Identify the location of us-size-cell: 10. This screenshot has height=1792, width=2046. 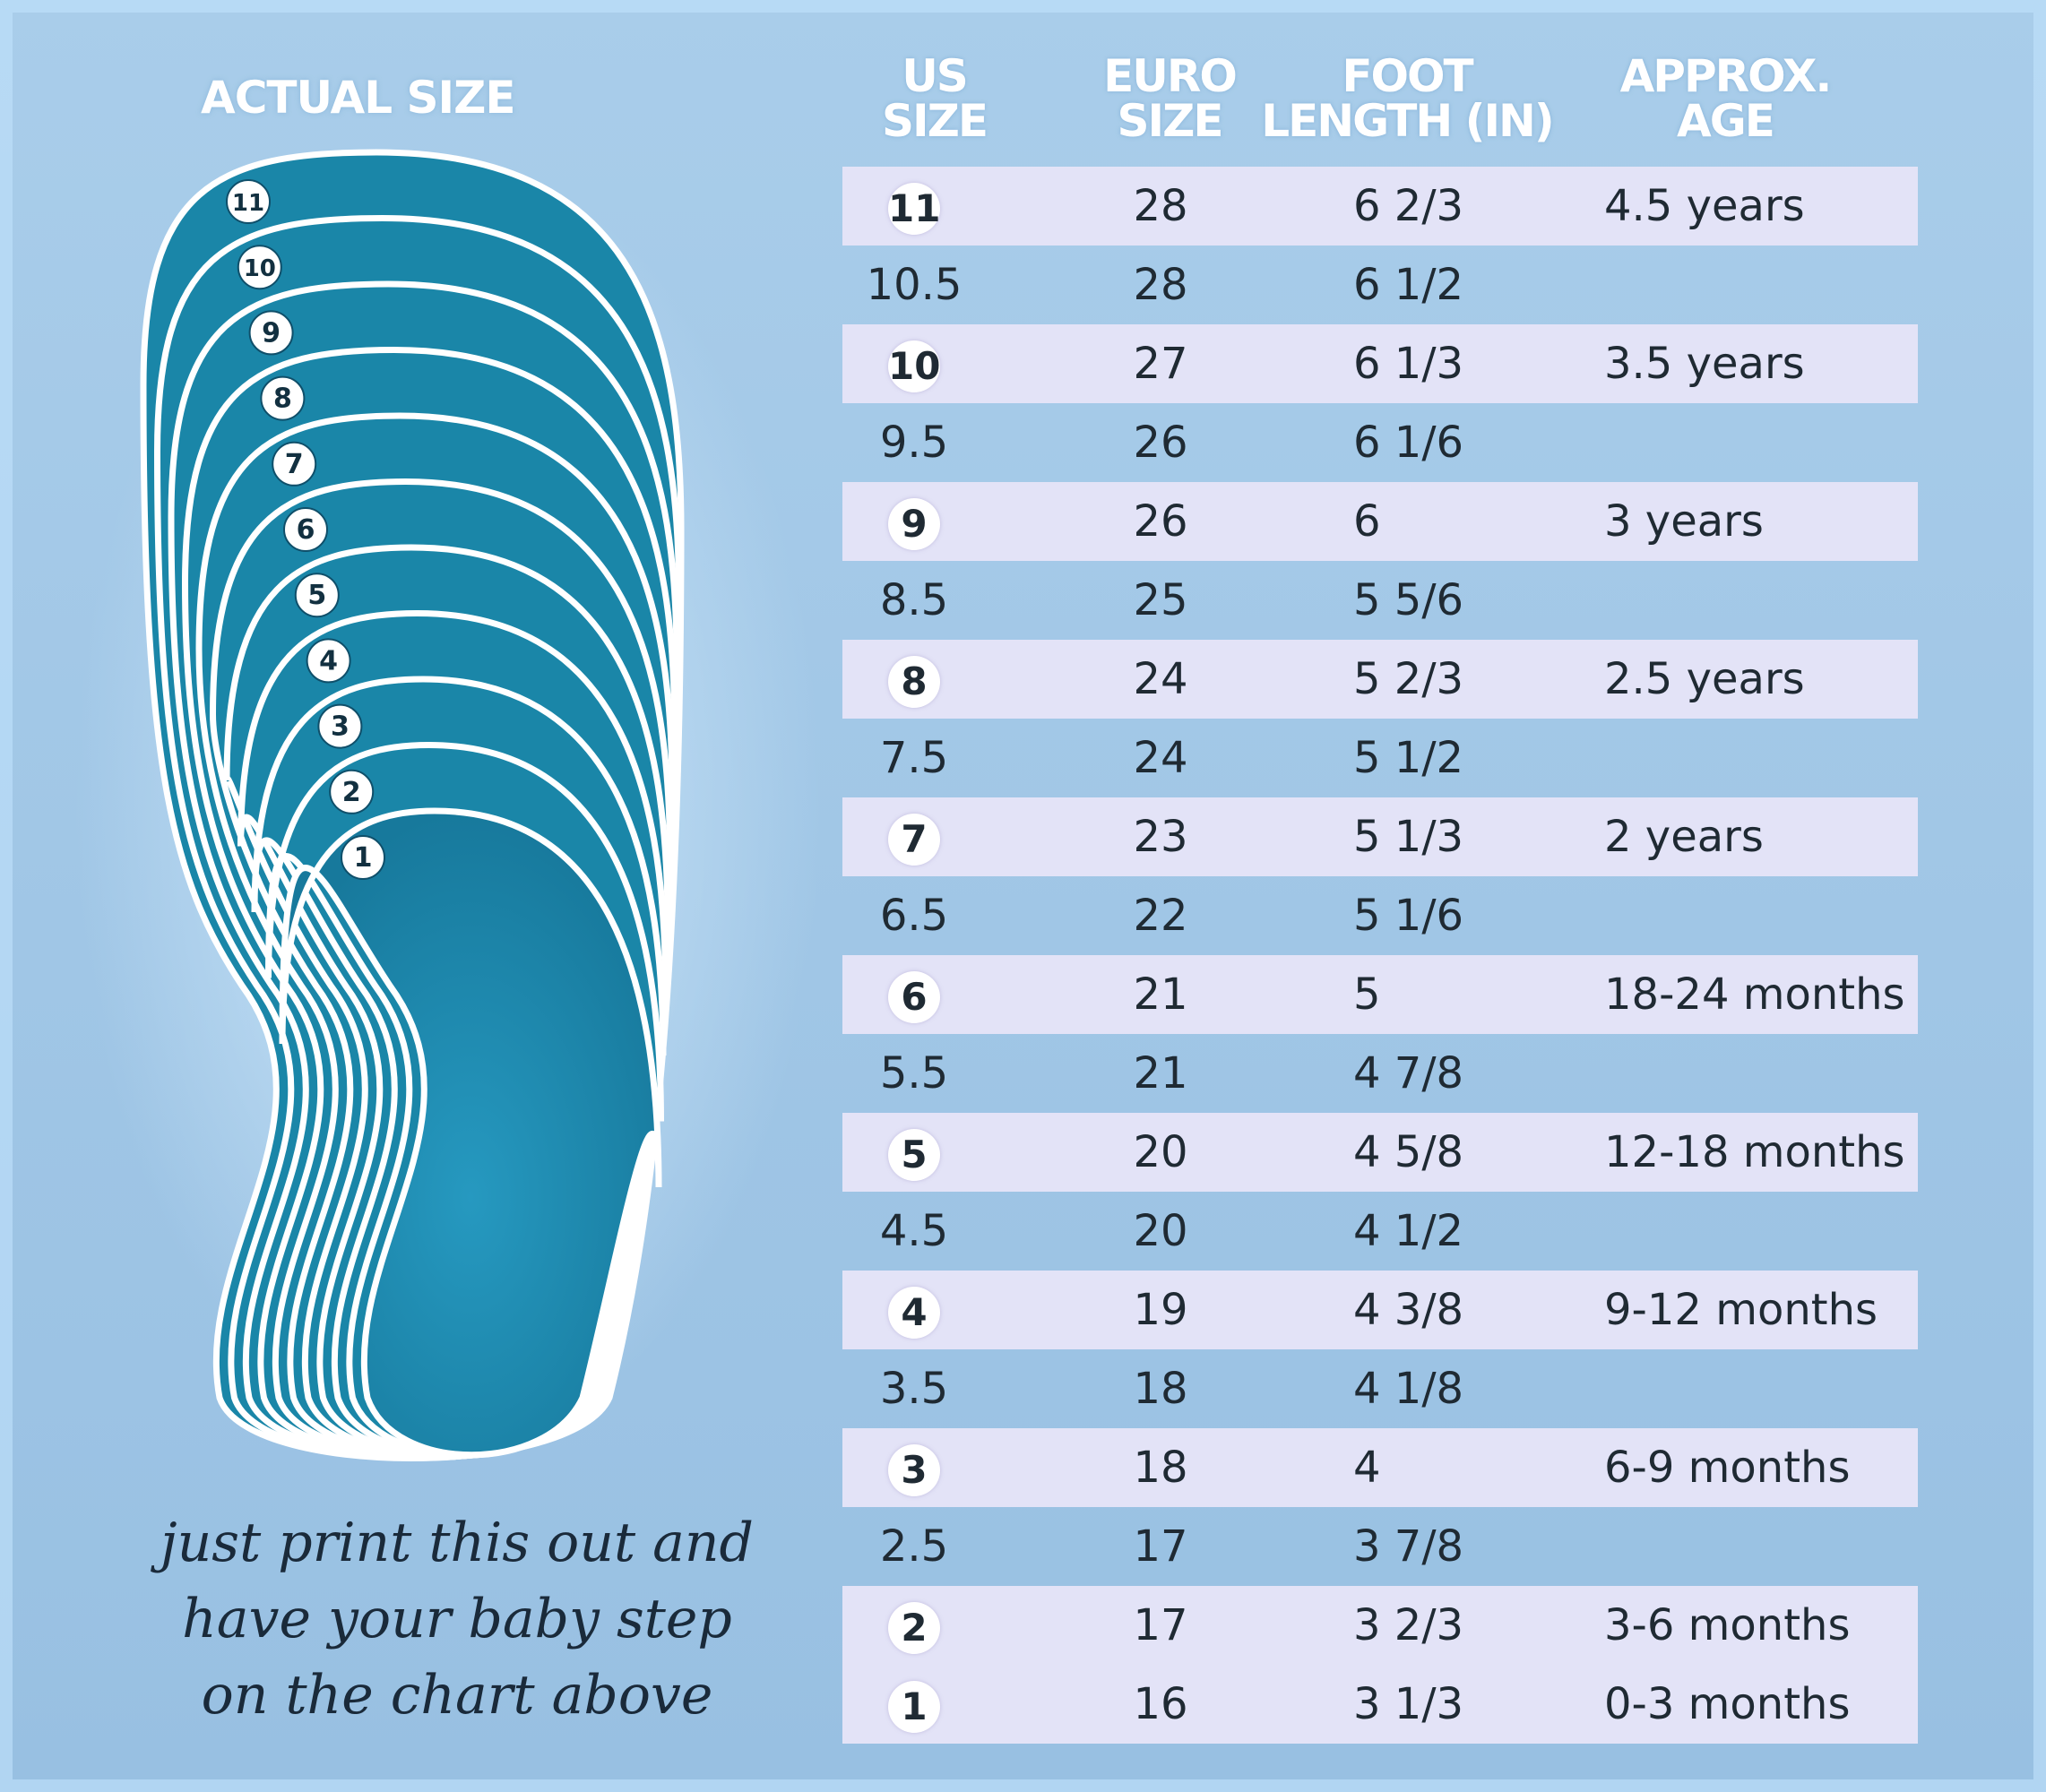
(914, 363).